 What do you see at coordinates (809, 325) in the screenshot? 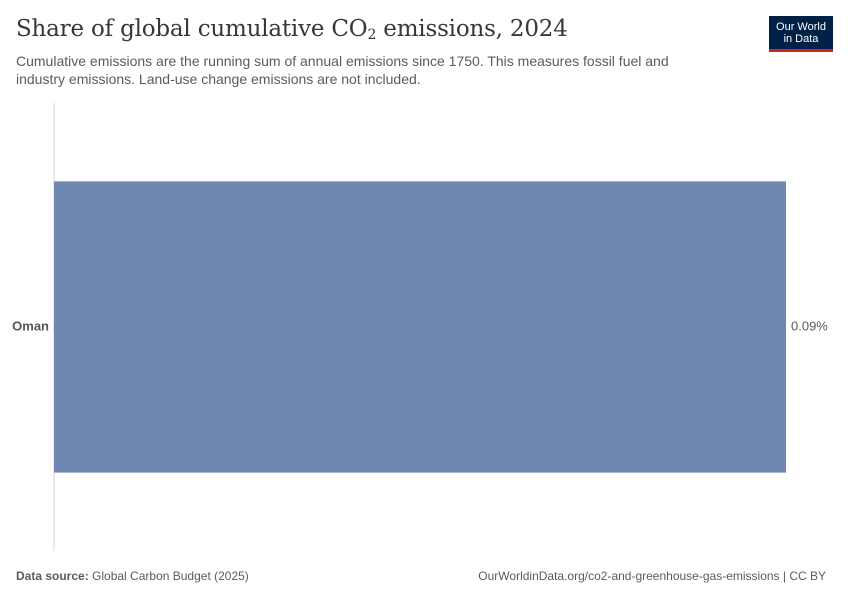
I see `value-label-oman: 0.09%` at bounding box center [809, 325].